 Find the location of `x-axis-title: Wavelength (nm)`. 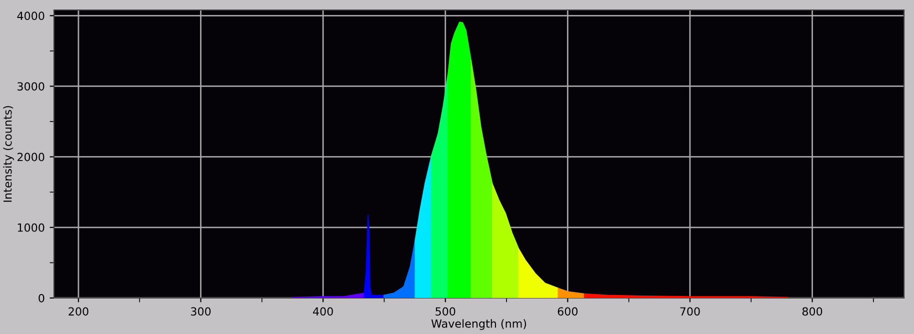

x-axis-title: Wavelength (nm) is located at coordinates (478, 324).